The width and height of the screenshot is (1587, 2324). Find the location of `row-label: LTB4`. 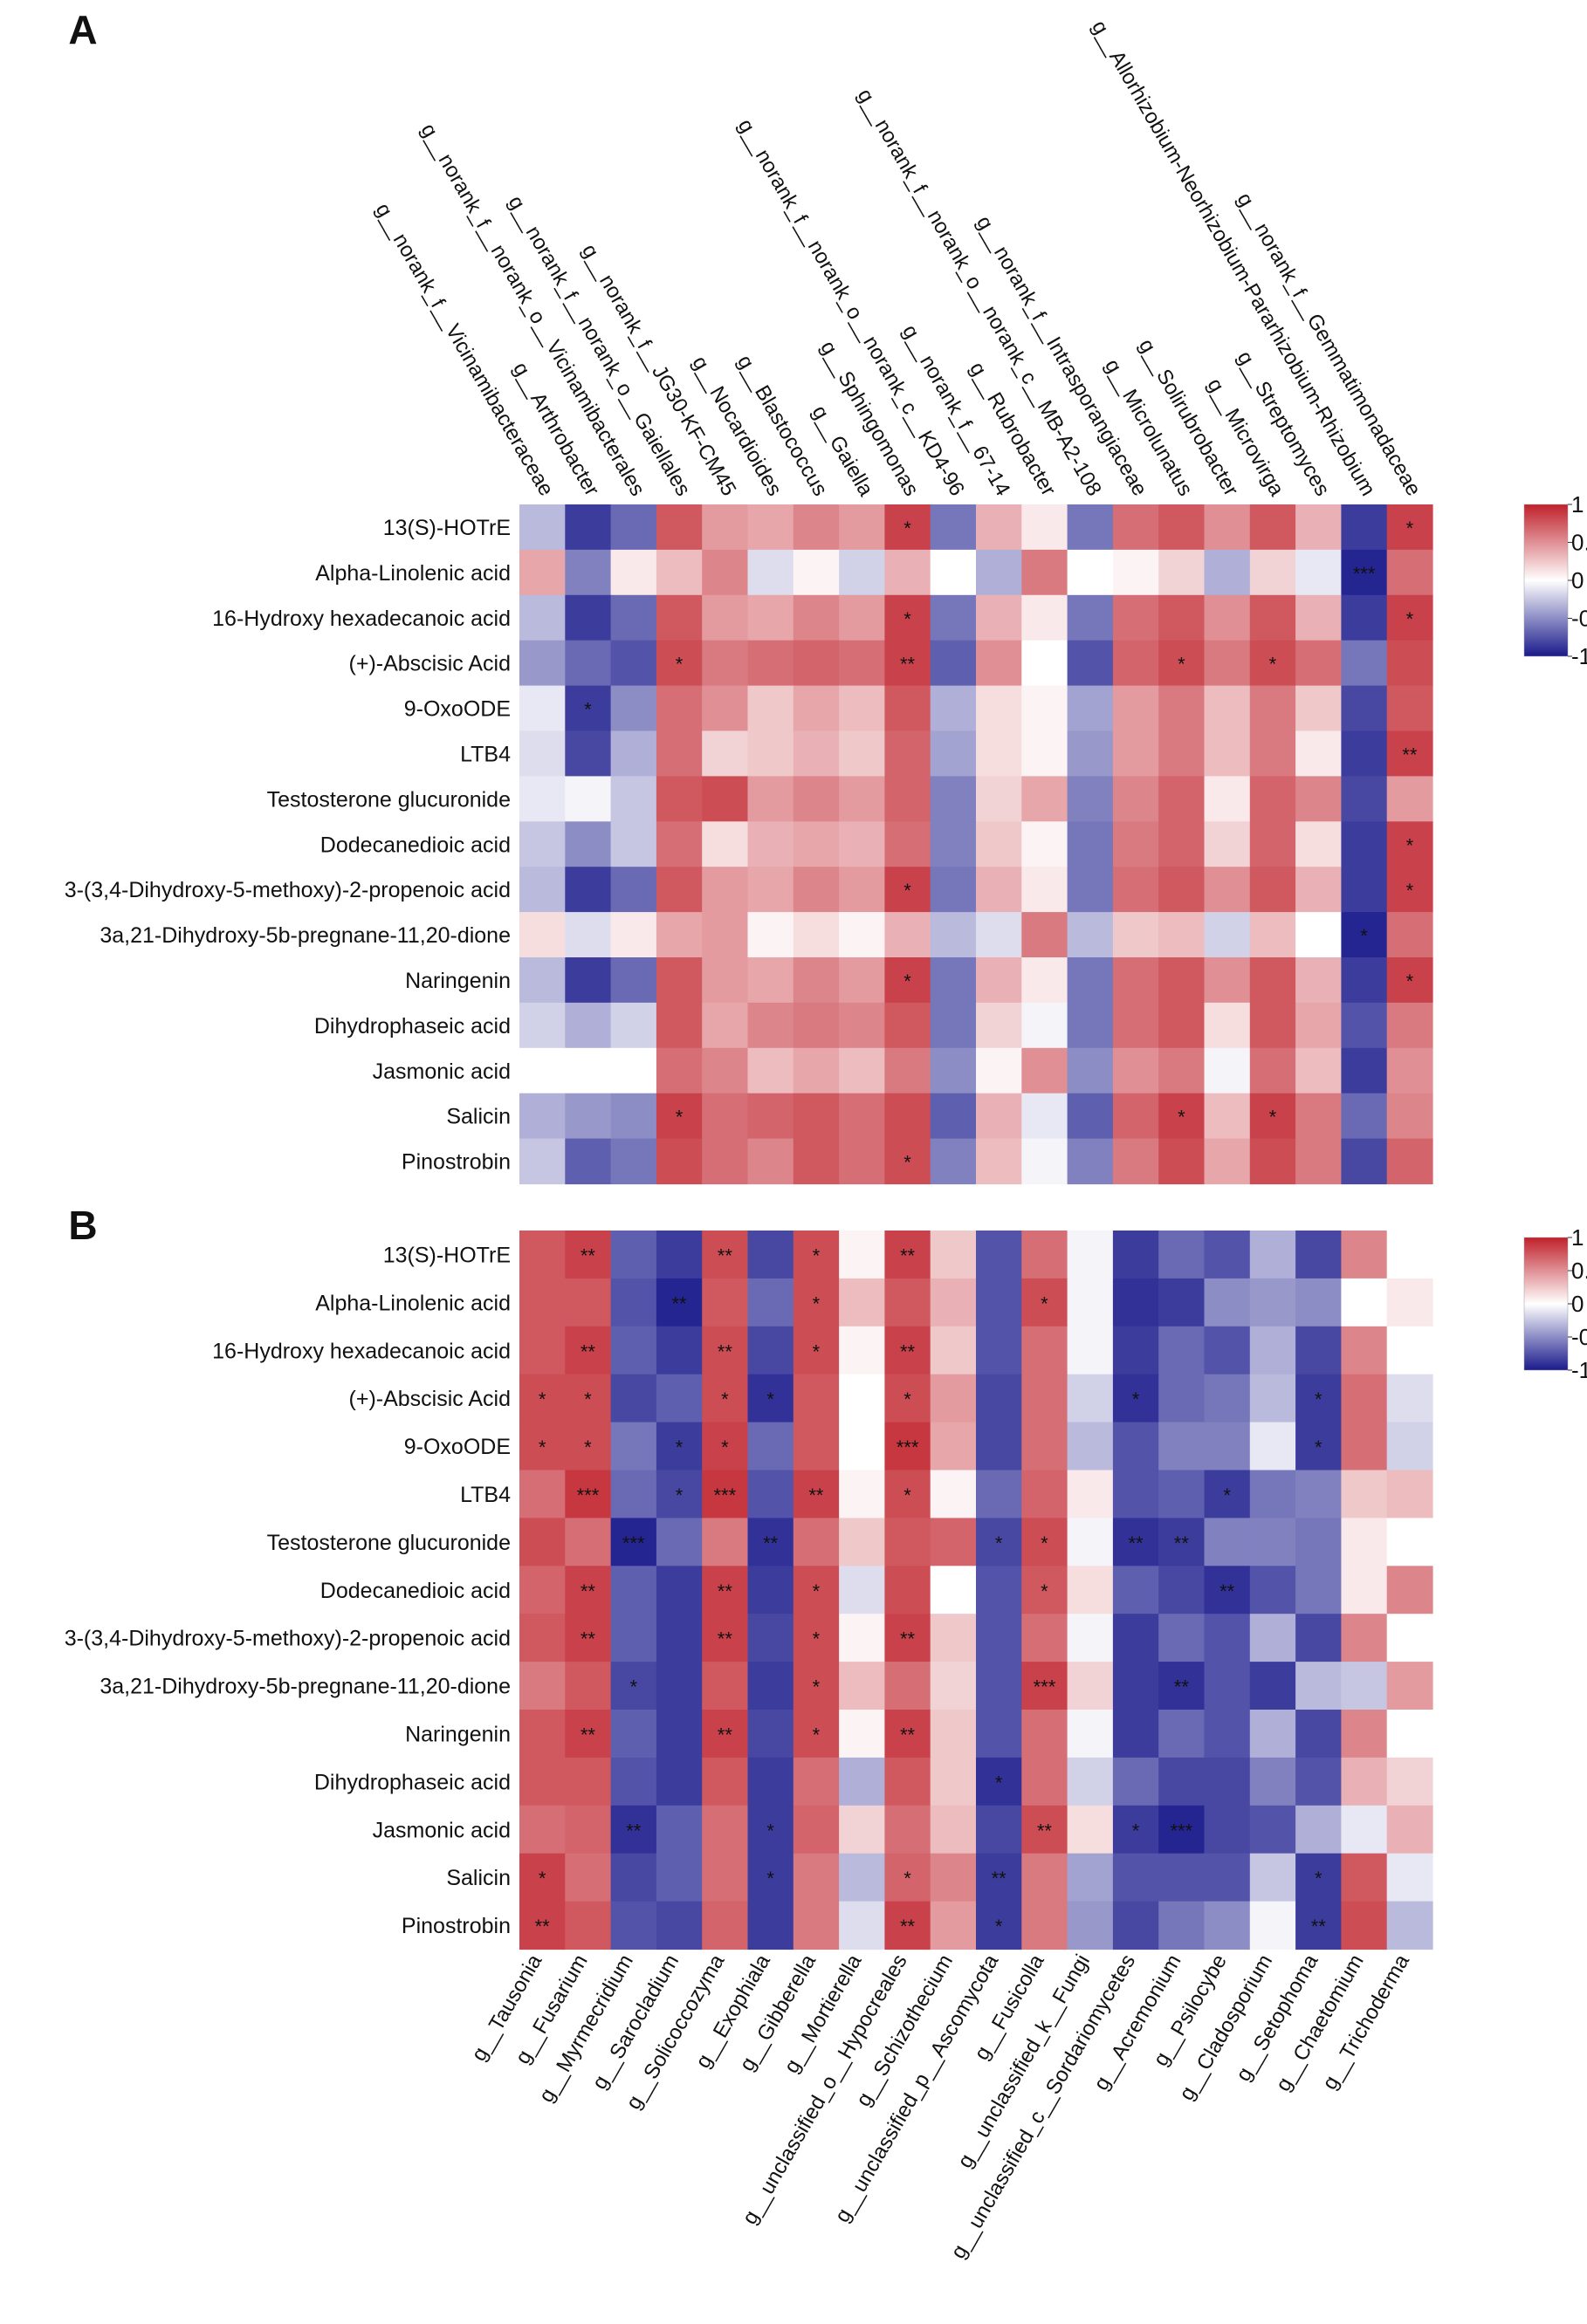

row-label: LTB4 is located at coordinates (486, 1495).